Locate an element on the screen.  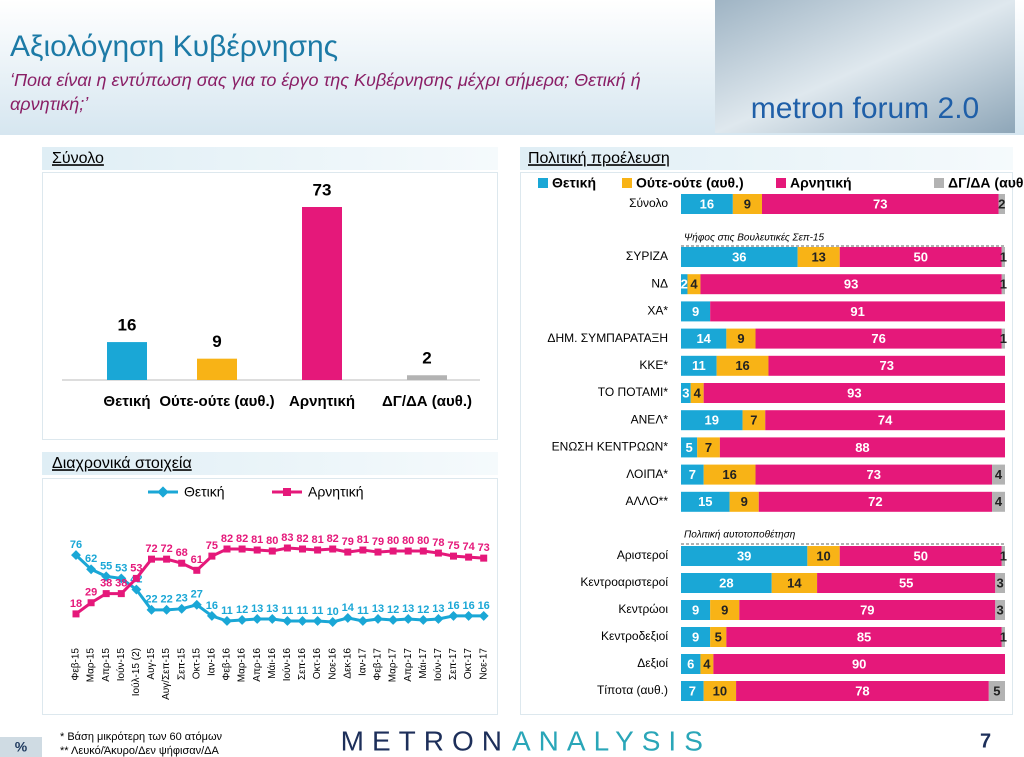
data-label: 12 is located at coordinates (423, 610).